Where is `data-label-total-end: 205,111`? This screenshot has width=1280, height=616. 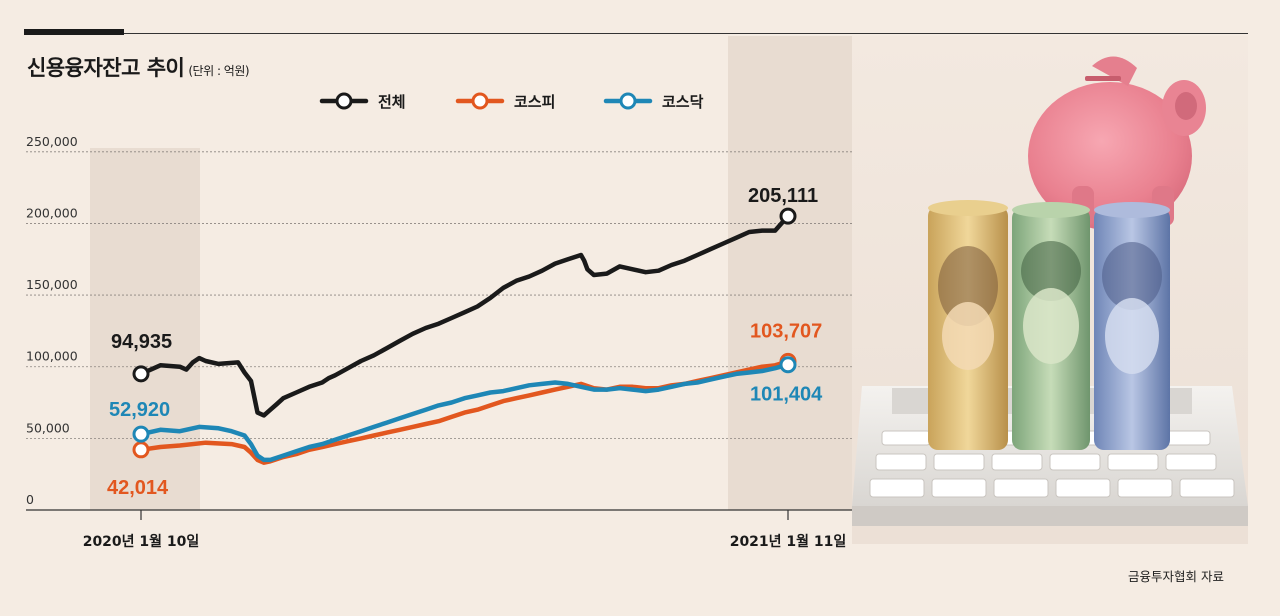
data-label-total-end: 205,111 is located at coordinates (783, 196).